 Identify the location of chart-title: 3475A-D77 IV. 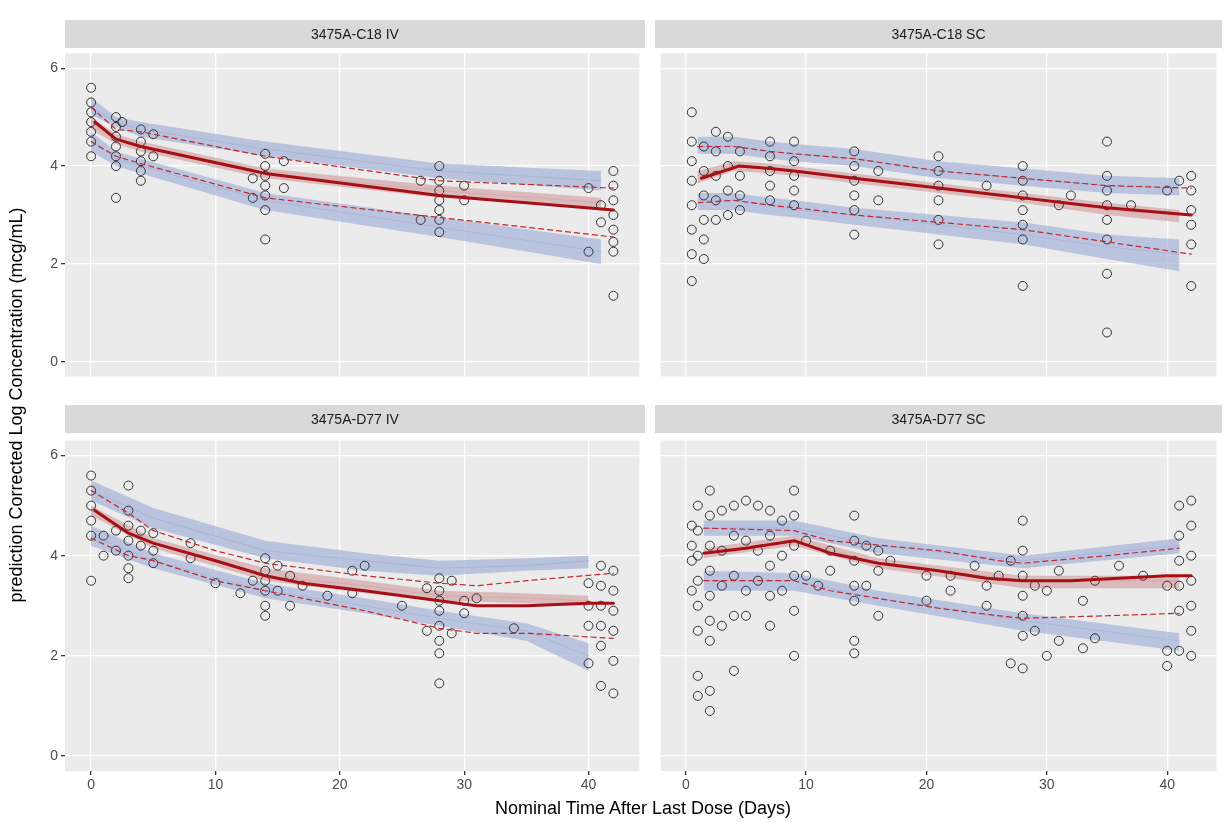
(355, 419).